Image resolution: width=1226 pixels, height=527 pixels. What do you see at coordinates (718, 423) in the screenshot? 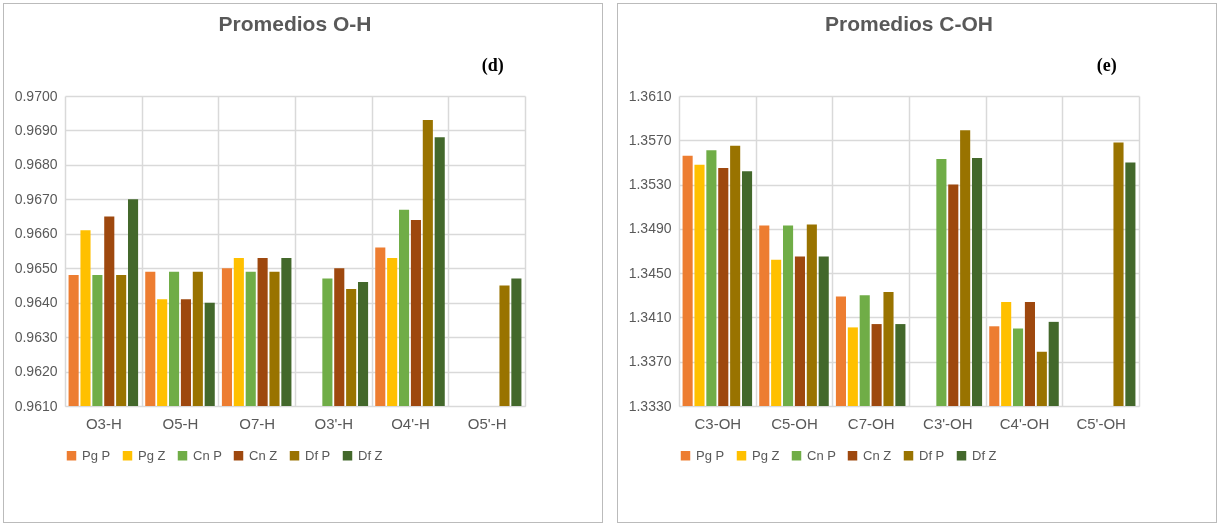
I see `x-tick-label: C3-OH` at bounding box center [718, 423].